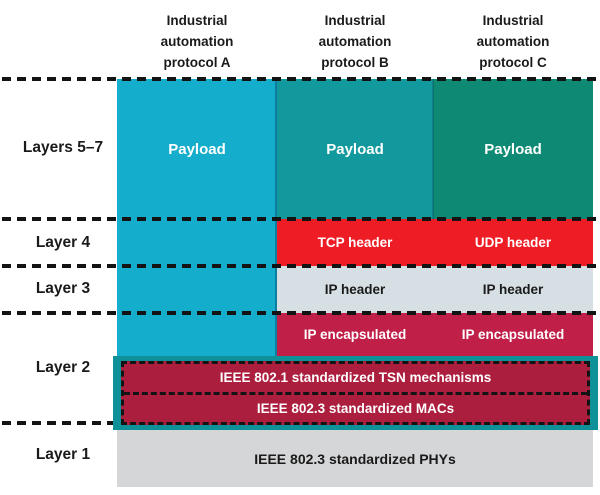 The image size is (600, 495). What do you see at coordinates (63, 288) in the screenshot?
I see `layer-label-3: Layer 3` at bounding box center [63, 288].